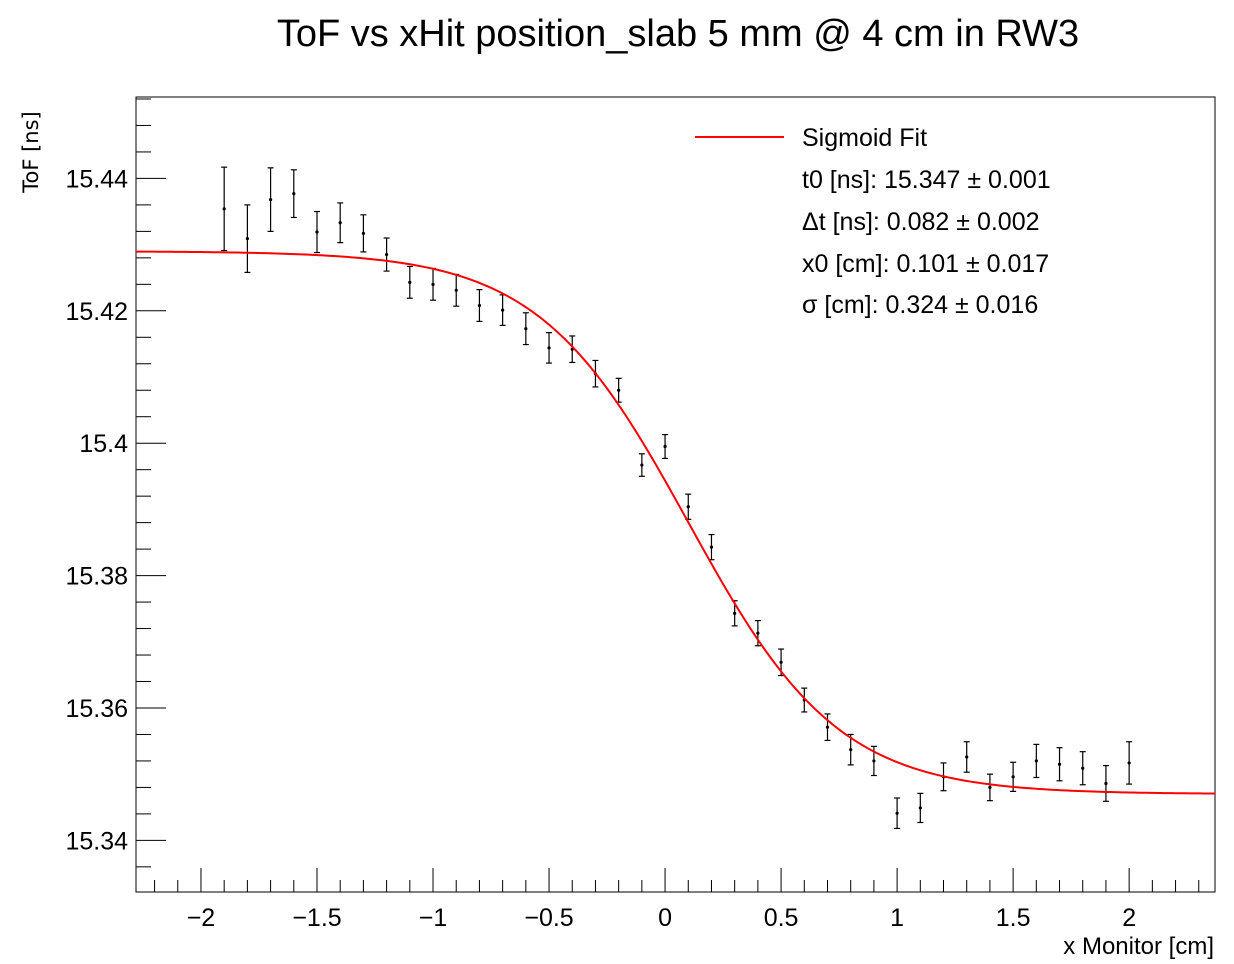 This screenshot has width=1234, height=964. I want to click on y-tick-label: 15.4, so click(103, 444).